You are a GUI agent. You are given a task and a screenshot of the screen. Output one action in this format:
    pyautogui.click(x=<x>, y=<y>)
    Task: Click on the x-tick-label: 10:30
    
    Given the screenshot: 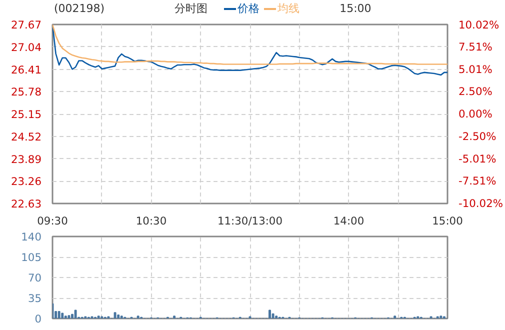 What is the action you would take?
    pyautogui.click(x=151, y=221)
    